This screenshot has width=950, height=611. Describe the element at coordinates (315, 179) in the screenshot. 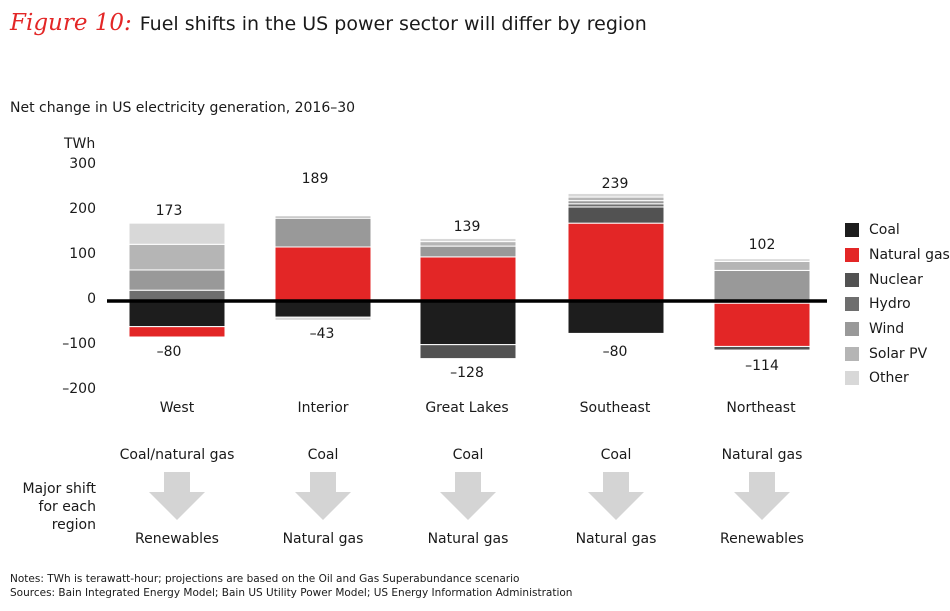

I see `positive-total-label: 189` at that location.